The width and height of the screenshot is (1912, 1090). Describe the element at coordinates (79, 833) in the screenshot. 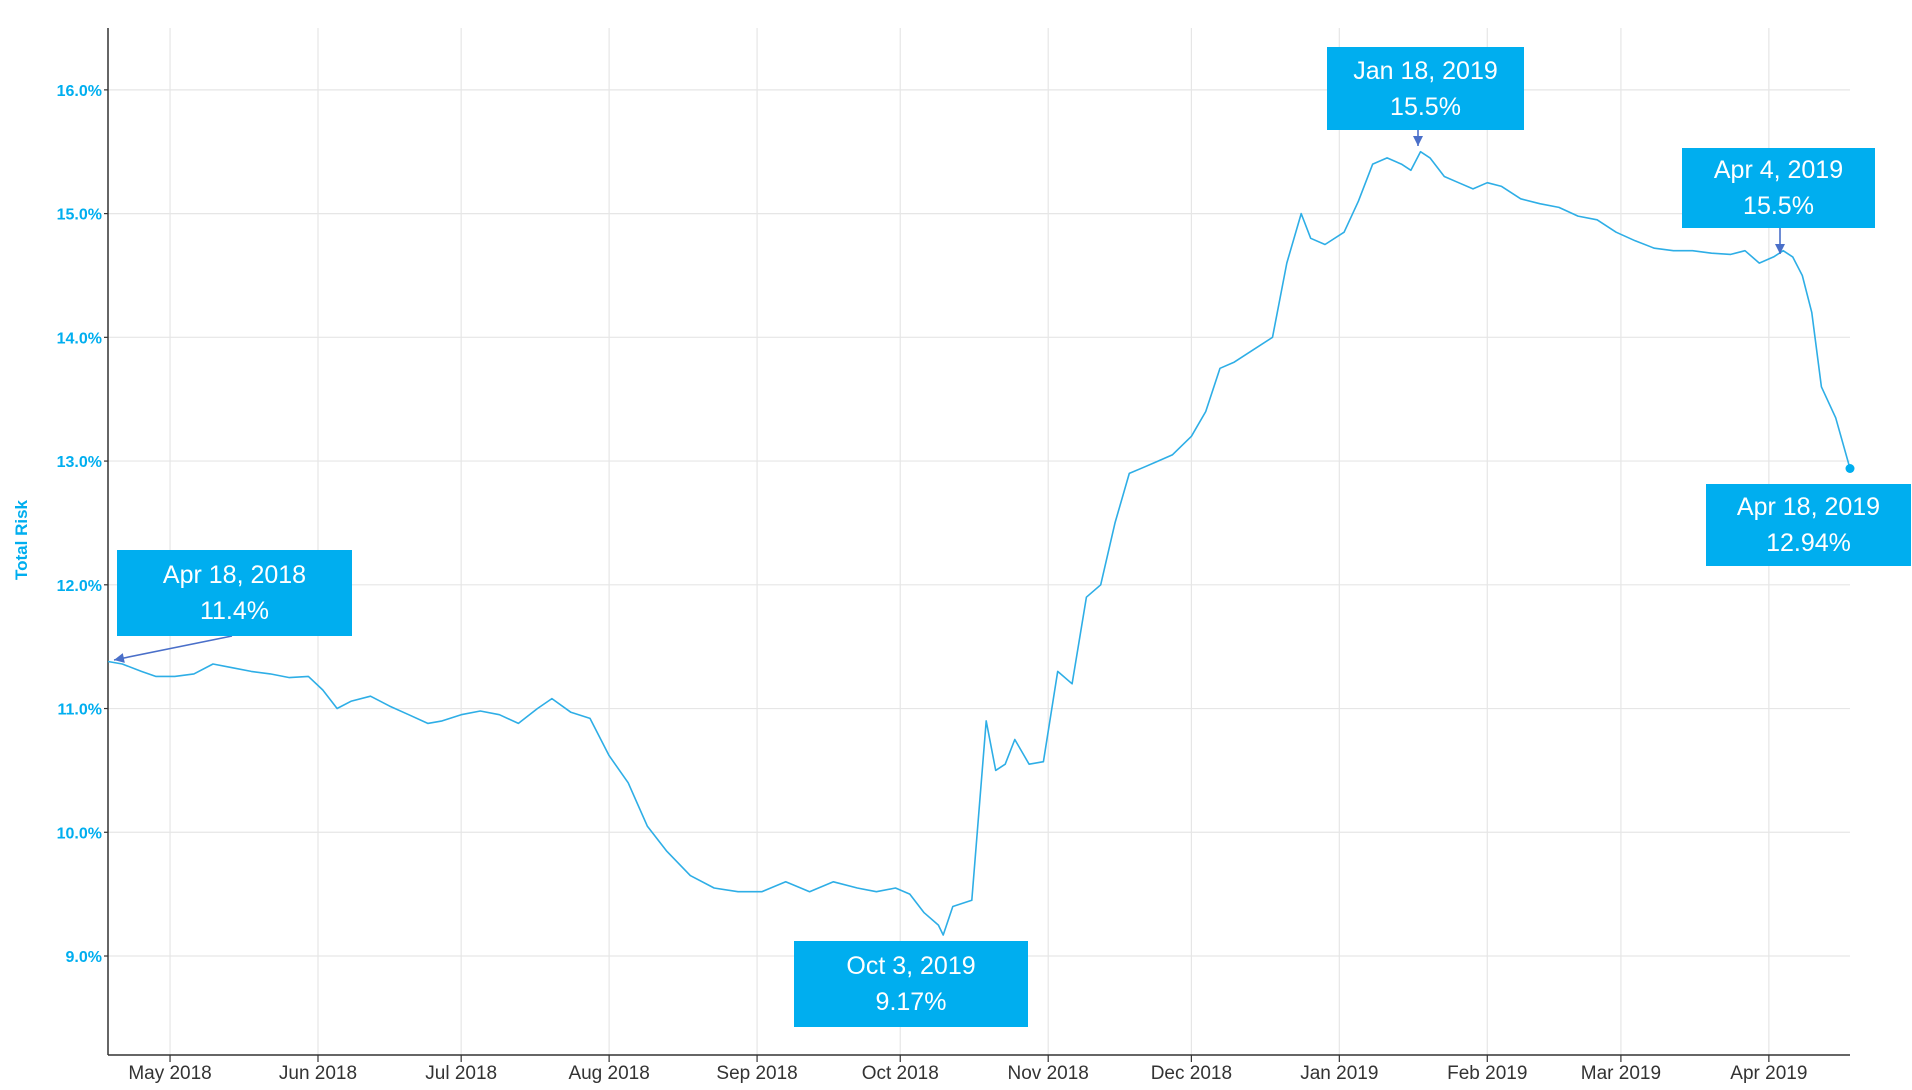

I see `y-tick-label: 10.0%` at that location.